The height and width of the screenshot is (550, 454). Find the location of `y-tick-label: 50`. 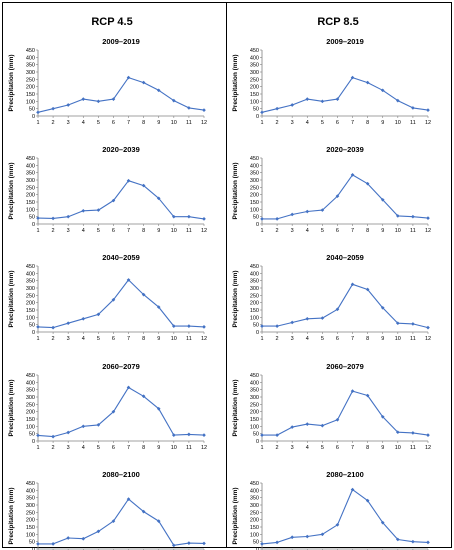

y-tick-label: 50 is located at coordinates (32, 110).